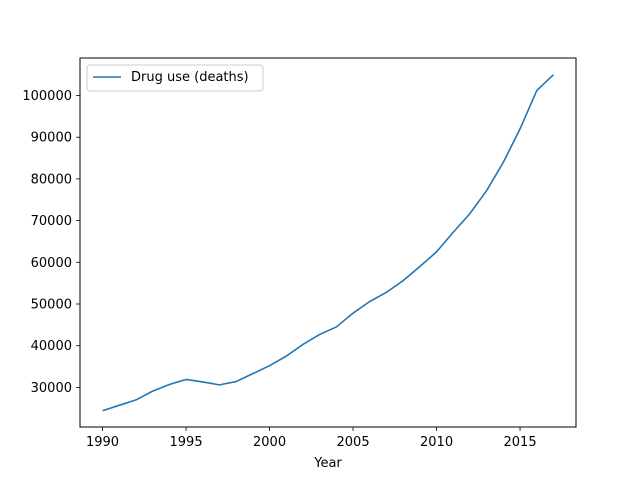  I want to click on y-tick-label: 50000, so click(51, 305).